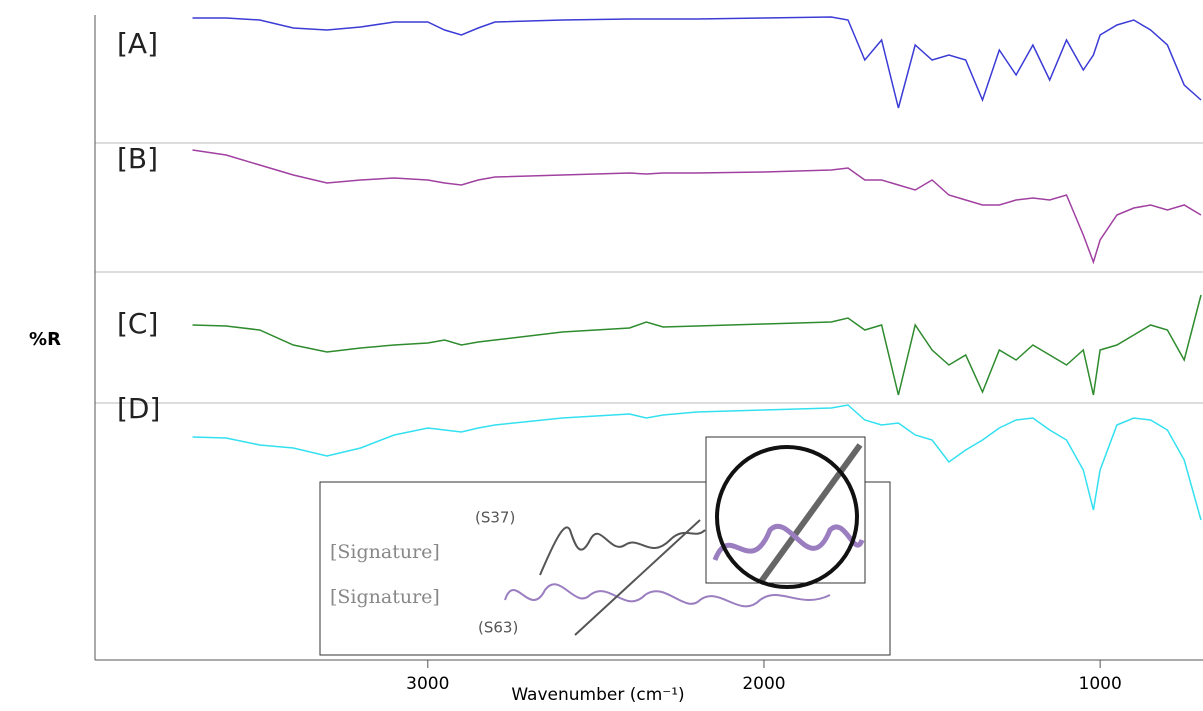 The width and height of the screenshot is (1203, 711). I want to click on series-label: [B], so click(137, 158).